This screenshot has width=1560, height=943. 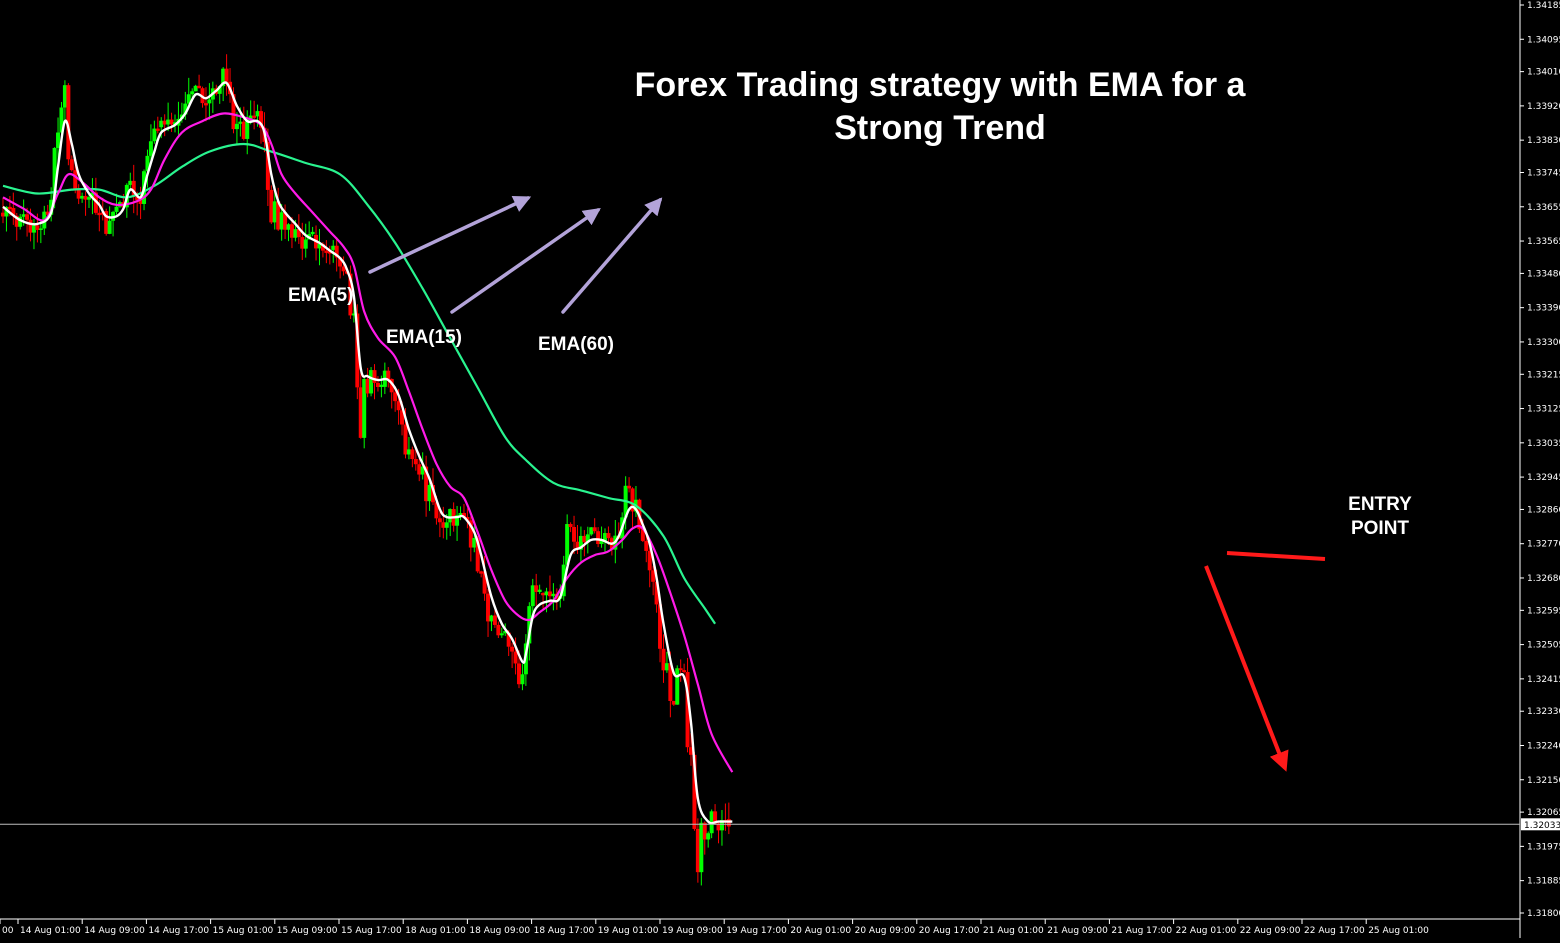 I want to click on ema15-pointer-arrow, so click(x=525, y=260).